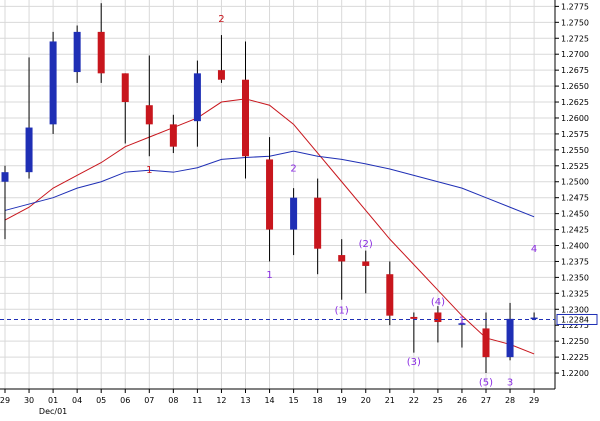 This screenshot has height=421, width=600. I want to click on x-tick-label: 07, so click(149, 400).